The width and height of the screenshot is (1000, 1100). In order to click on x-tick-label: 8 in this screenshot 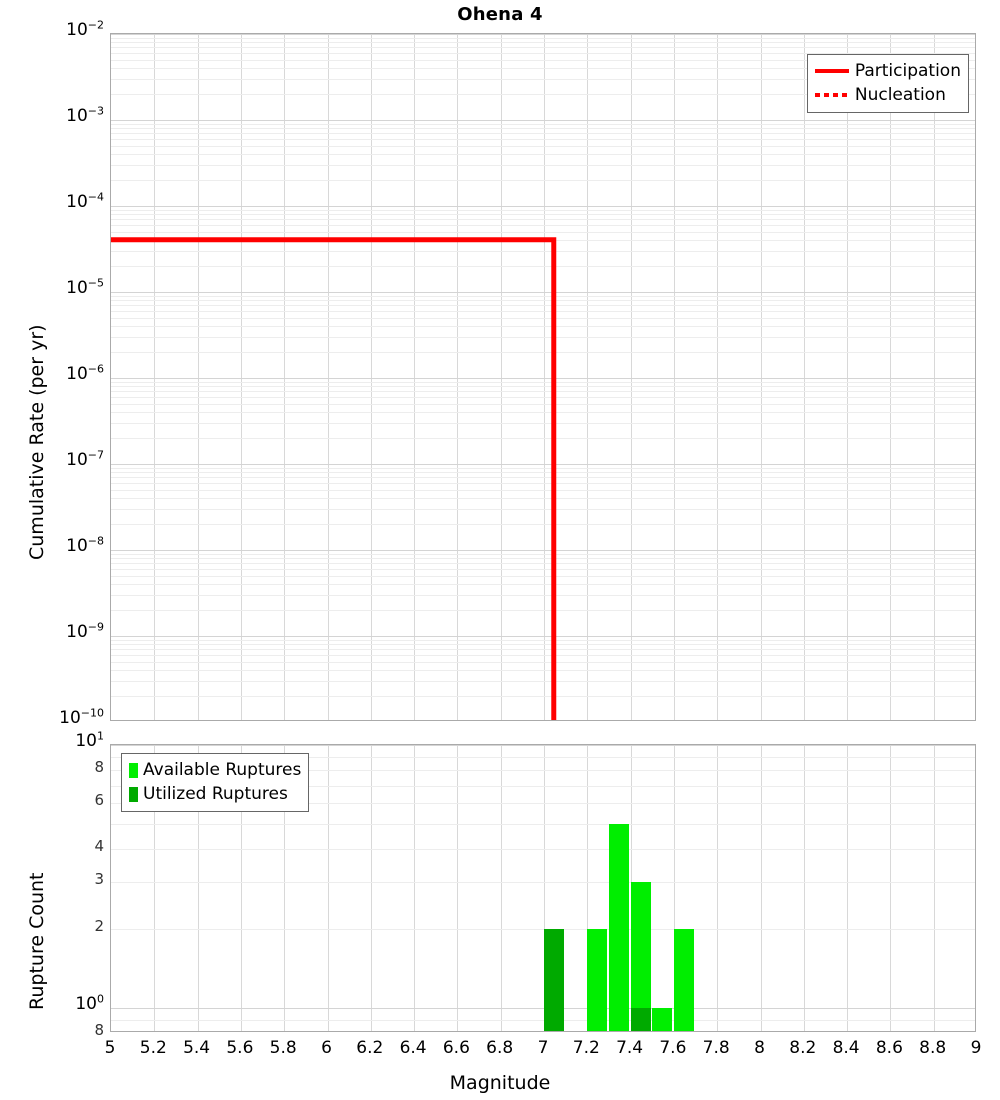, I will do `click(759, 1048)`.